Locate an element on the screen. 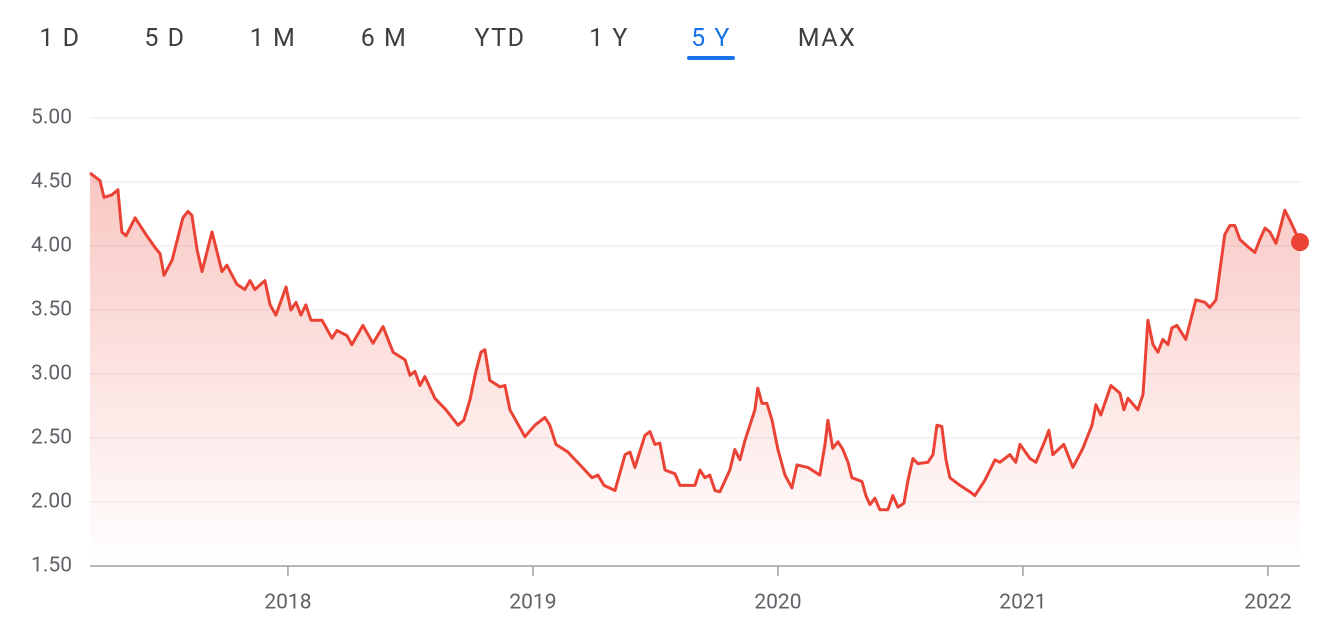 Image resolution: width=1318 pixels, height=641 pixels. x-tick-label: 2021 is located at coordinates (1022, 603).